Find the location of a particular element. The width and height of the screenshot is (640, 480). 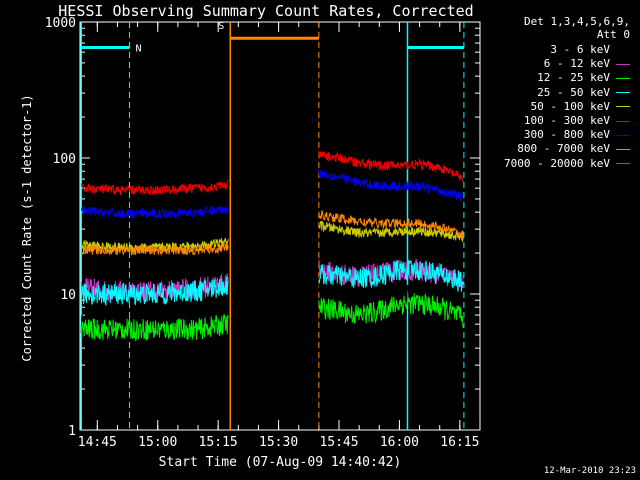

legend-label: 50 - 100 keV is located at coordinates (570, 106).